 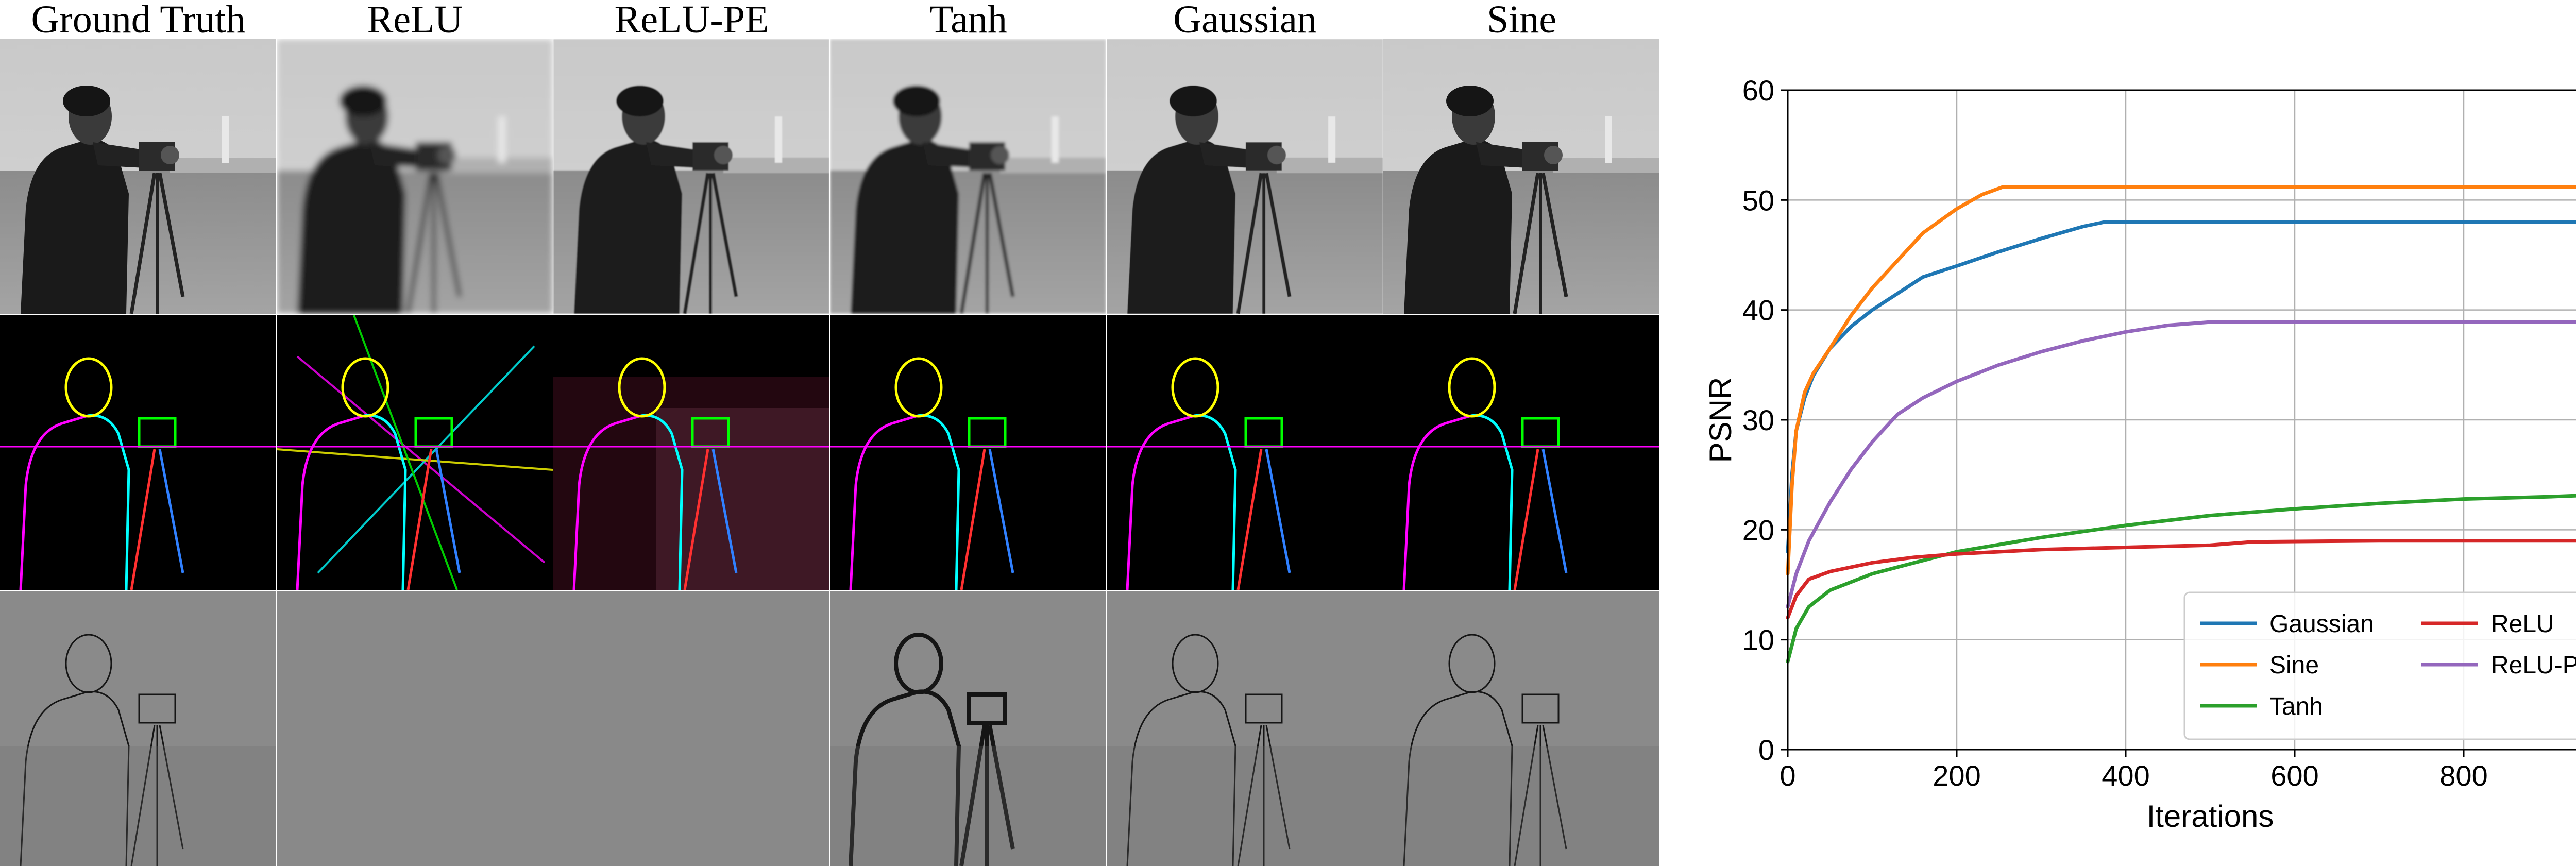 What do you see at coordinates (1758, 200) in the screenshot?
I see `y-tick-label-50: 50` at bounding box center [1758, 200].